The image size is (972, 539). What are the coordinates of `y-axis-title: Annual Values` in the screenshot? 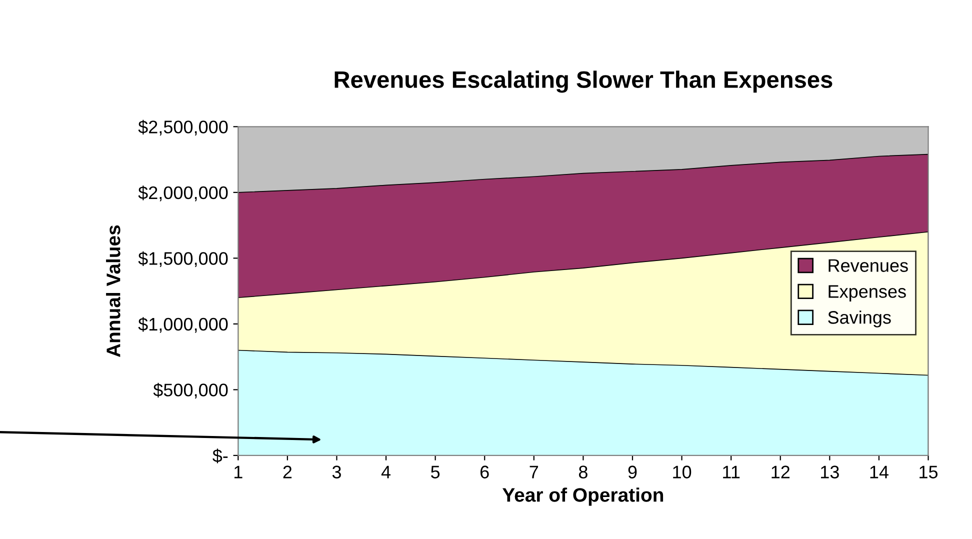 It's located at (113, 291).